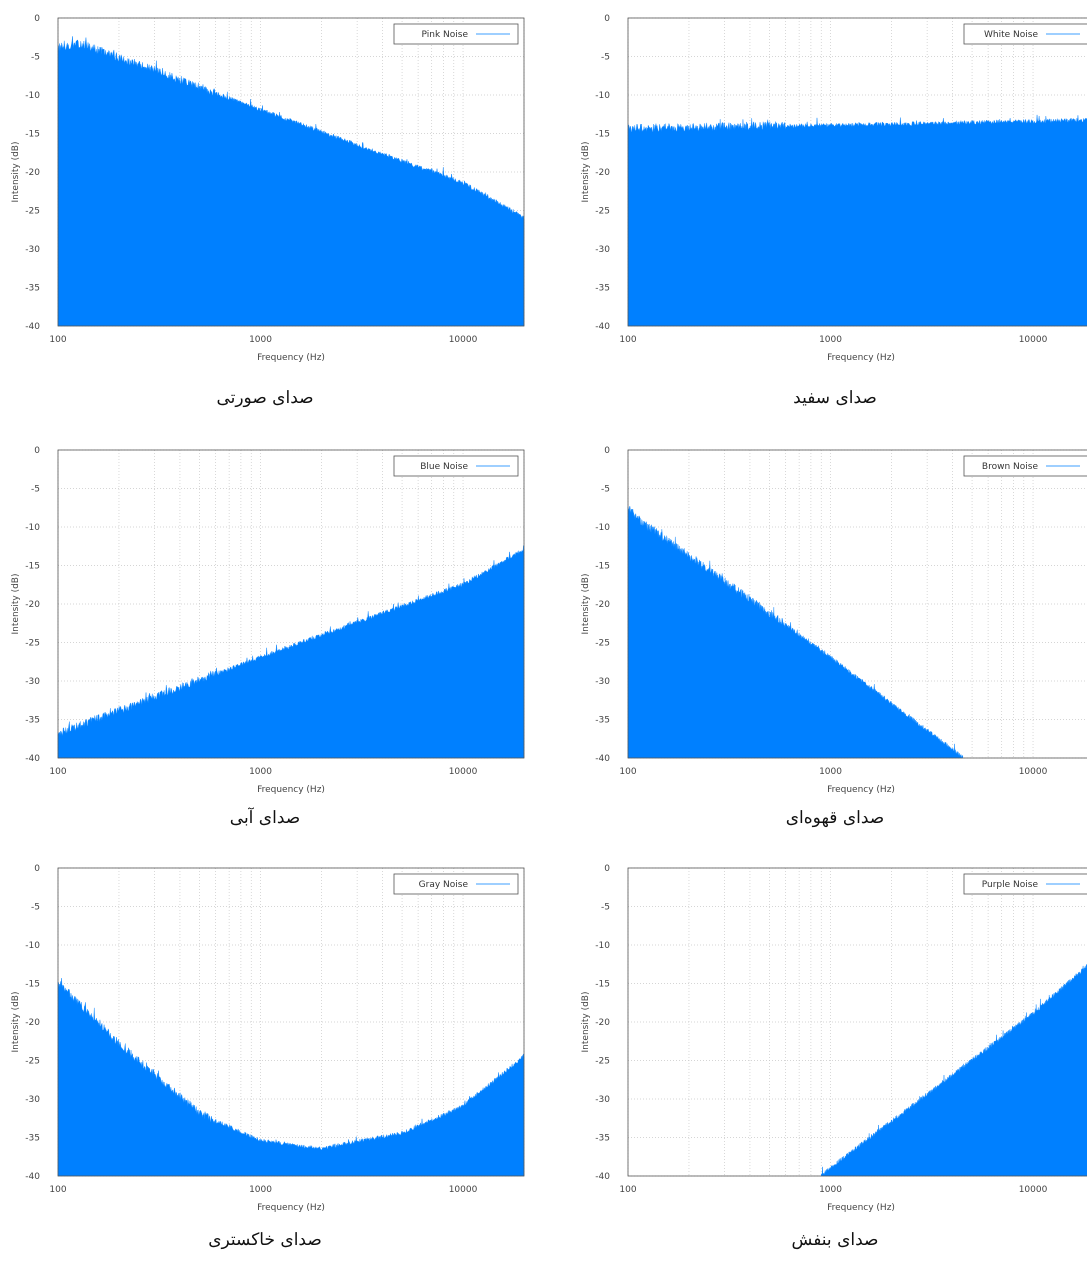 Image resolution: width=1087 pixels, height=1263 pixels. I want to click on chart-caption: صدای سفید, so click(835, 398).